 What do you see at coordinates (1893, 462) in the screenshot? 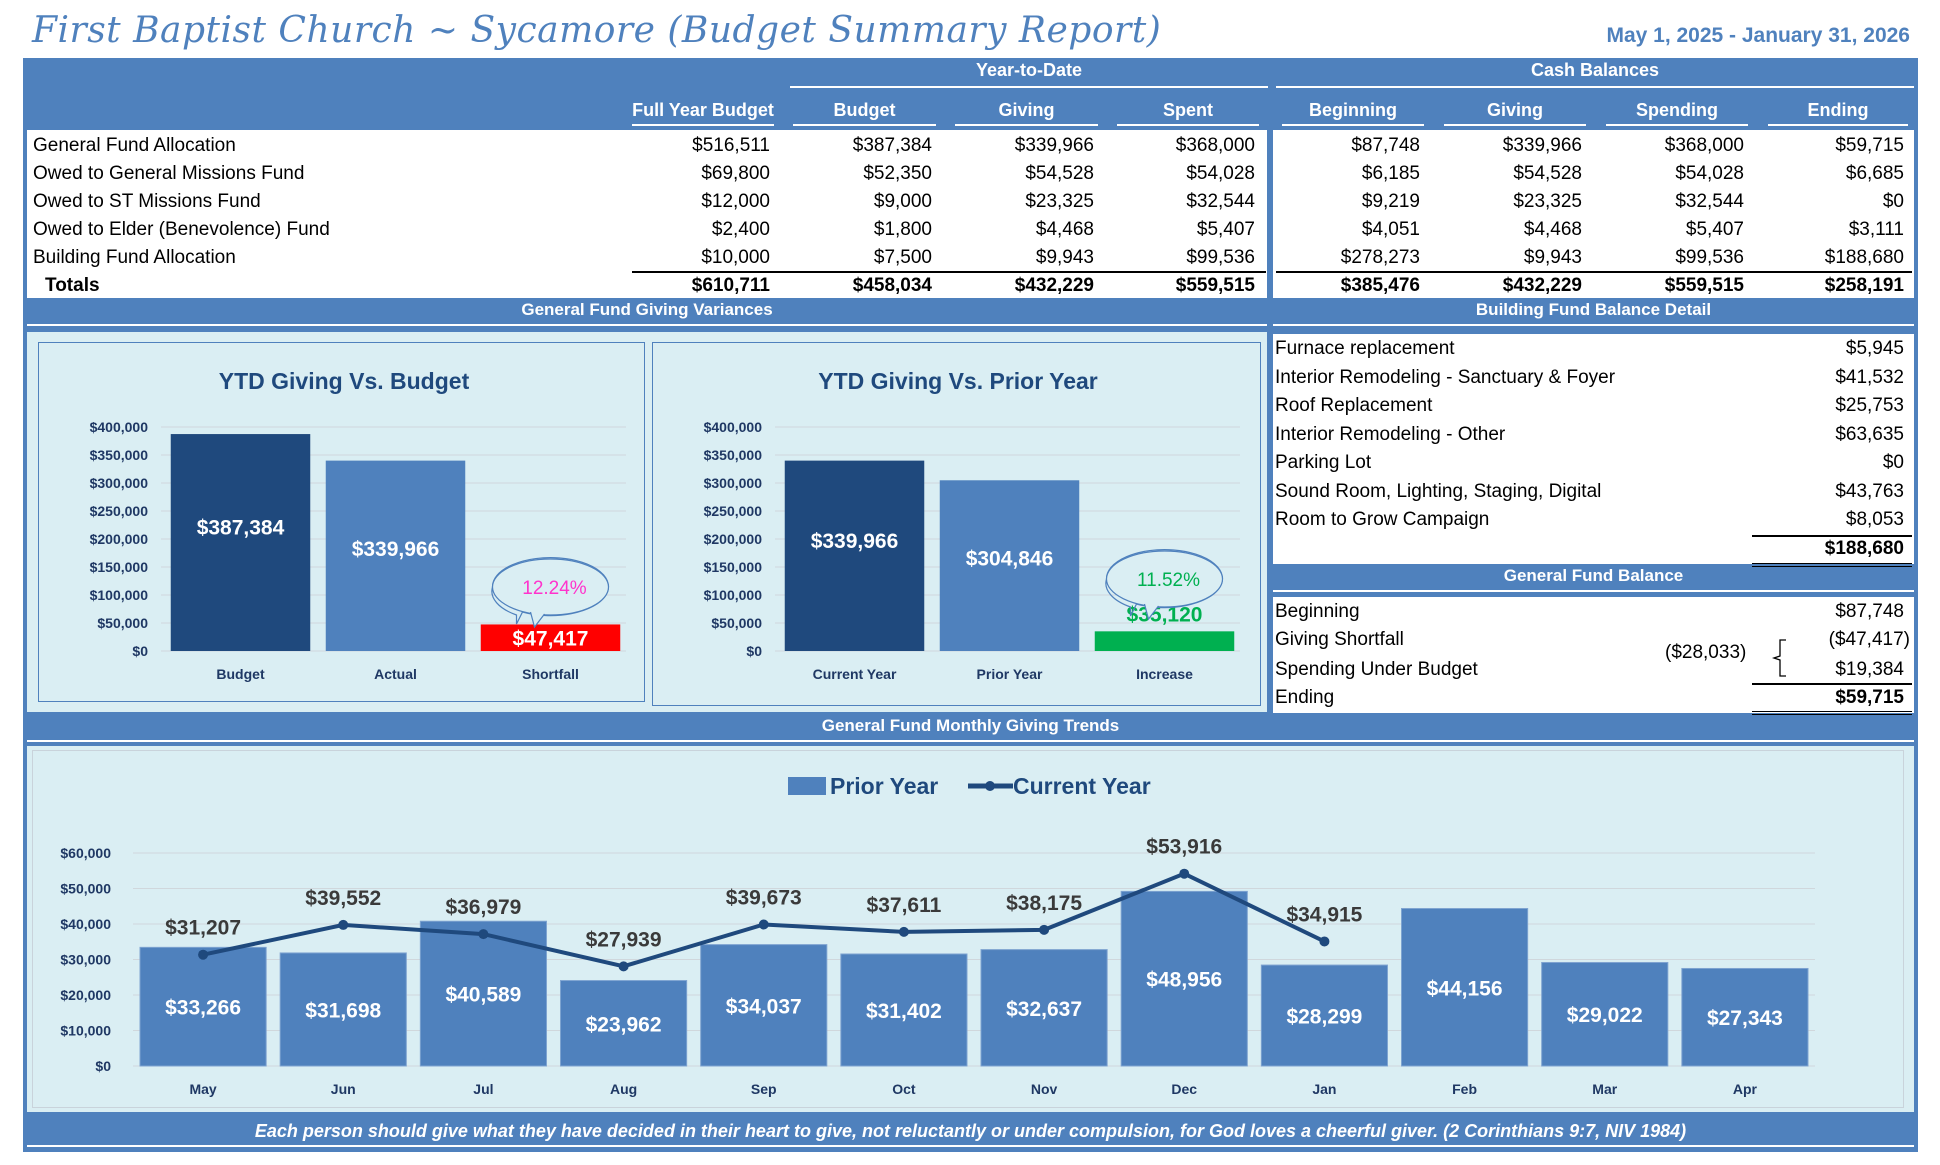
I see `item-value: $0` at bounding box center [1893, 462].